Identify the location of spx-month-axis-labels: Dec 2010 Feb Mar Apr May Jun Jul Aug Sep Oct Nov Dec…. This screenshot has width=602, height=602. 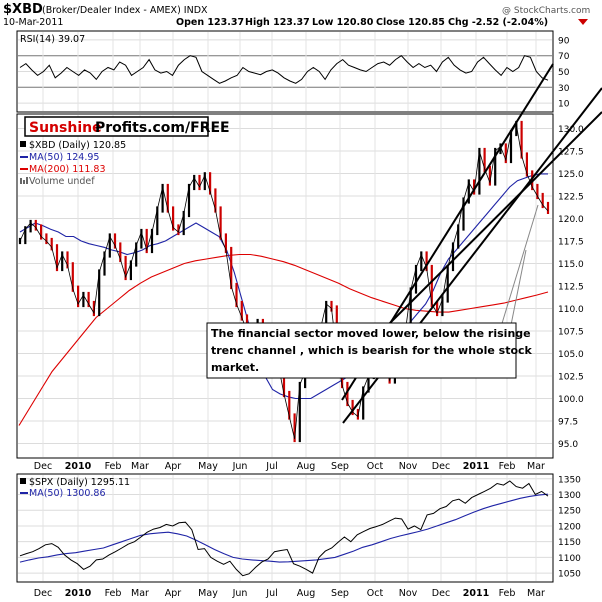
(289, 593).